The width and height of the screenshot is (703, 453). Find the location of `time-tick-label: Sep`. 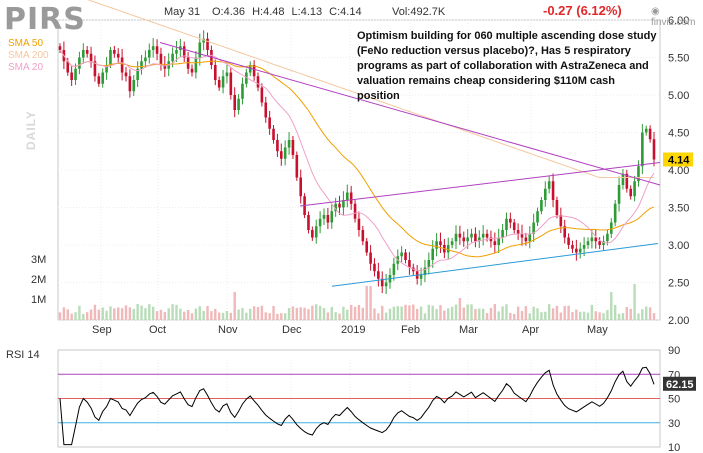

time-tick-label: Sep is located at coordinates (102, 330).